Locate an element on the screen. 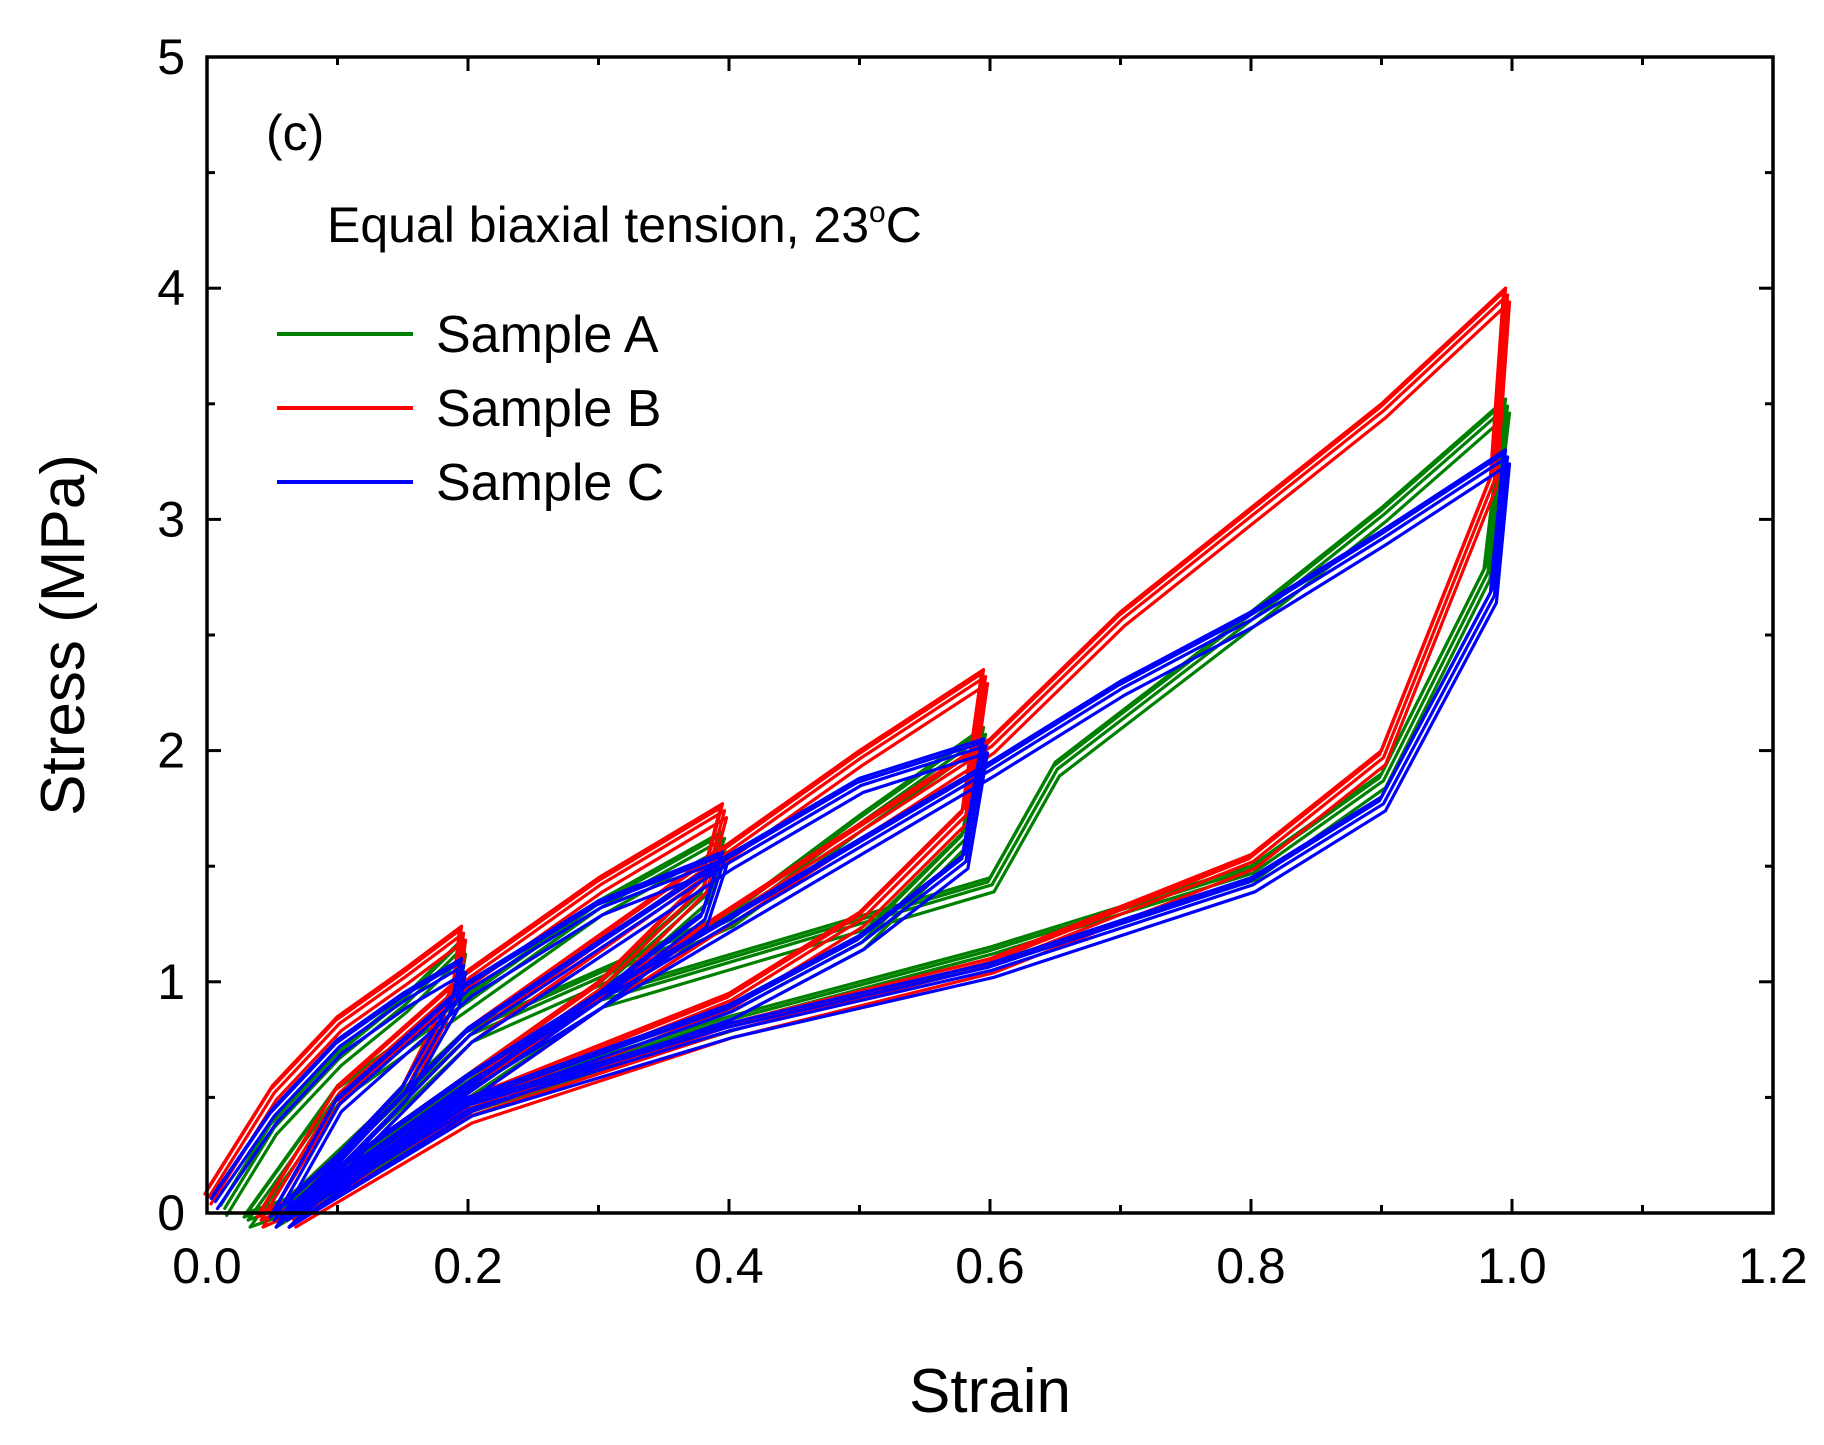 Image resolution: width=1824 pixels, height=1445 pixels. condition-unit: C is located at coordinates (904, 225).